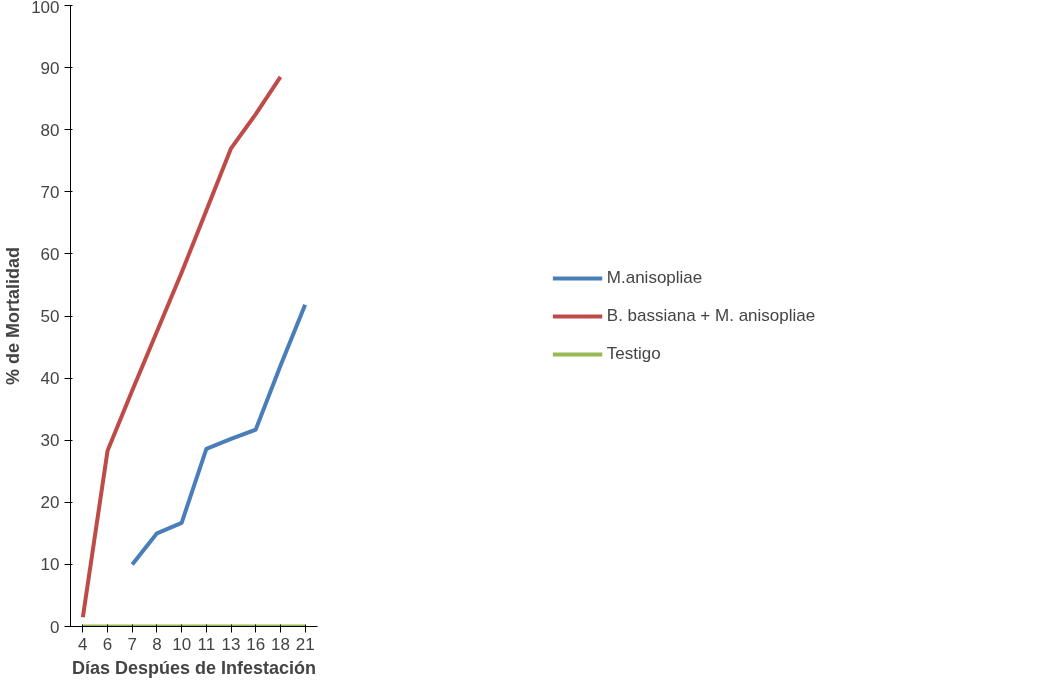 This screenshot has height=687, width=1056. Describe the element at coordinates (633, 353) in the screenshot. I see `legend-label: Testigo` at that location.